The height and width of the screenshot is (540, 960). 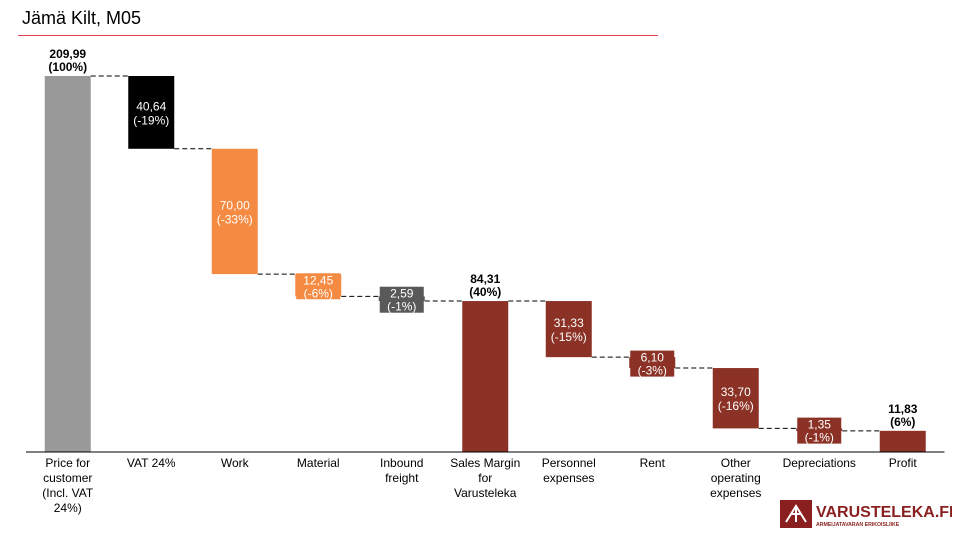 I want to click on value-label: 11,83, so click(x=903, y=409).